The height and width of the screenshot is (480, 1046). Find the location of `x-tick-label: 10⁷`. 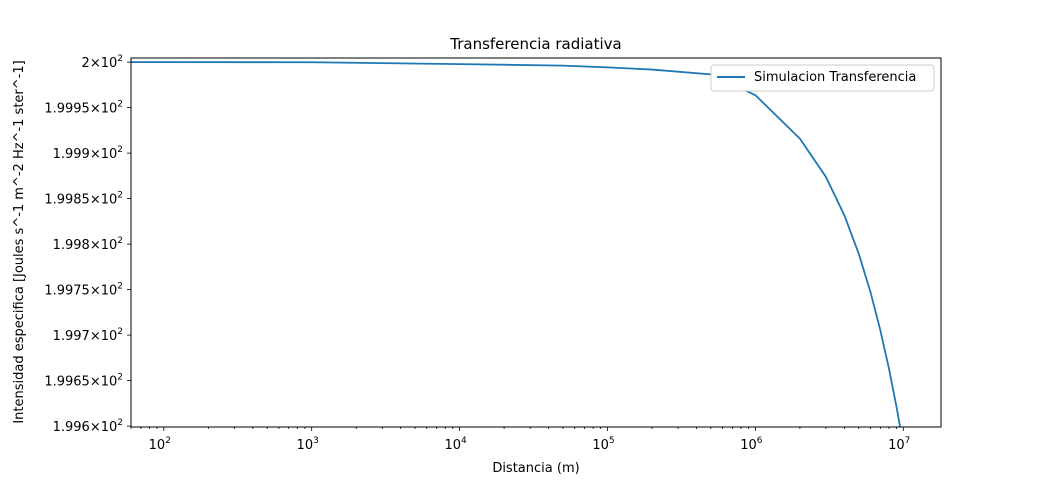

x-tick-label: 10⁷ is located at coordinates (899, 444).